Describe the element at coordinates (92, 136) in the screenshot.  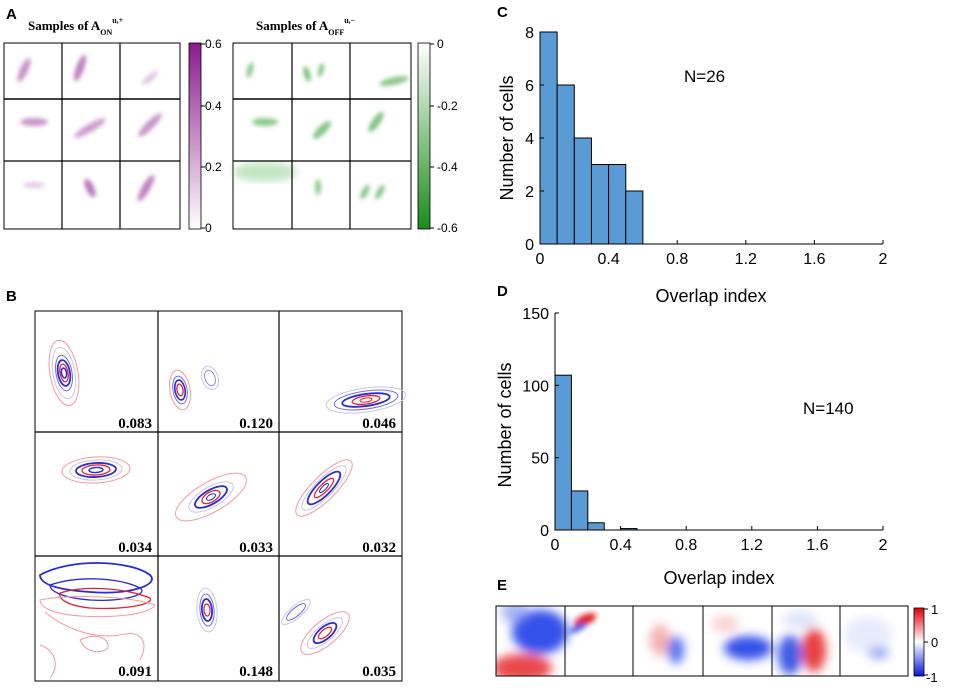
I see `on-sample-grid` at that location.